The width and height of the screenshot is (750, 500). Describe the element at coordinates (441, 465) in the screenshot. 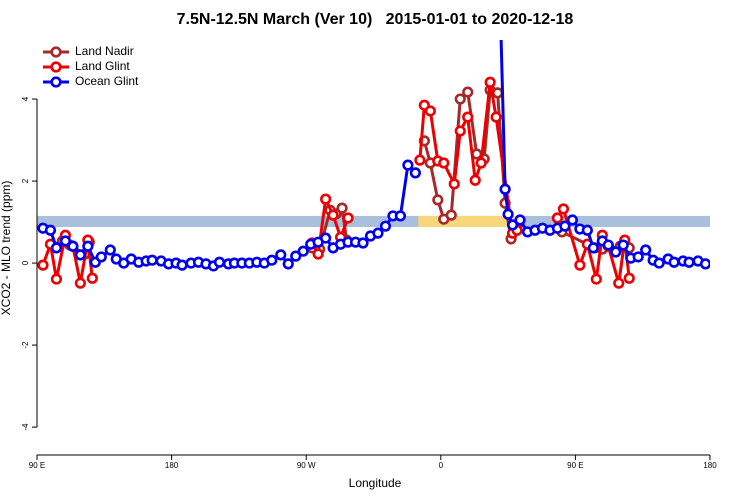

I see `x-tick-label: 0` at that location.